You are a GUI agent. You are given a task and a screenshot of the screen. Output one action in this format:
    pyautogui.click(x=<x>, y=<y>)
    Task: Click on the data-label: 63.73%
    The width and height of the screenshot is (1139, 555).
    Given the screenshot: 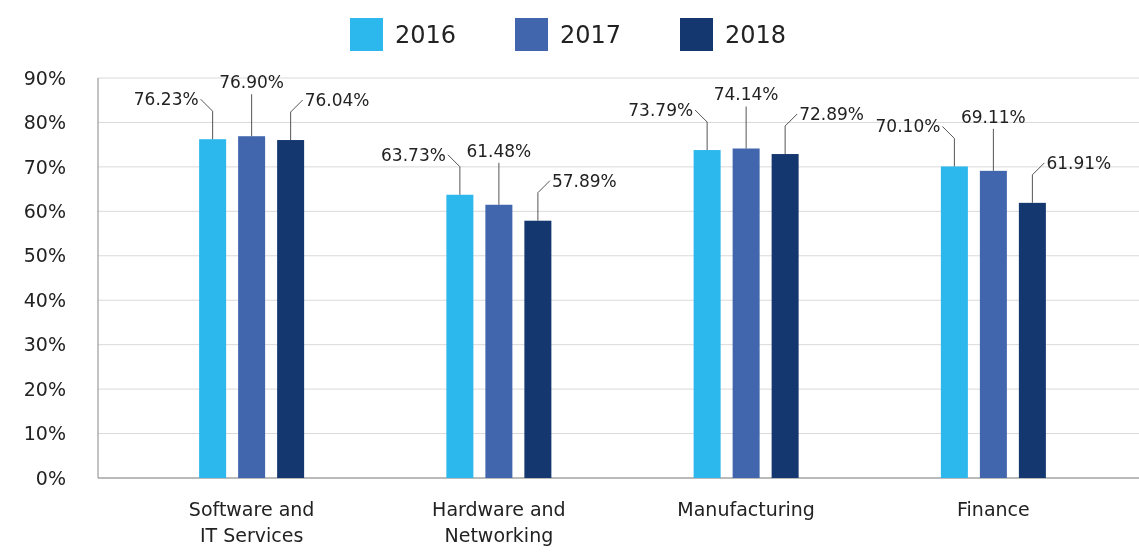 What is the action you would take?
    pyautogui.click(x=413, y=154)
    